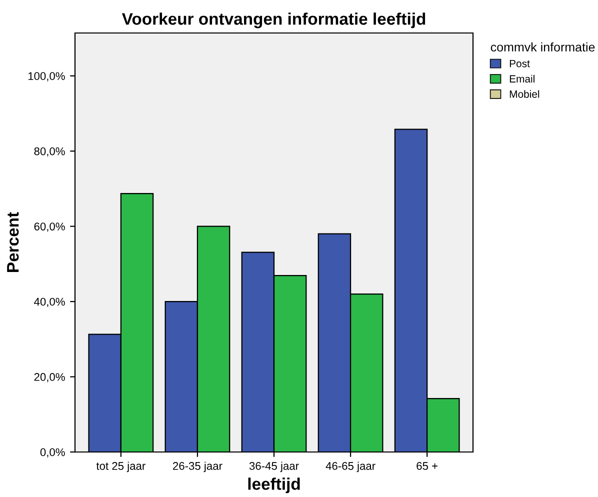 This screenshot has width=598, height=497. I want to click on y-tick-label: 40,0%, so click(49, 302).